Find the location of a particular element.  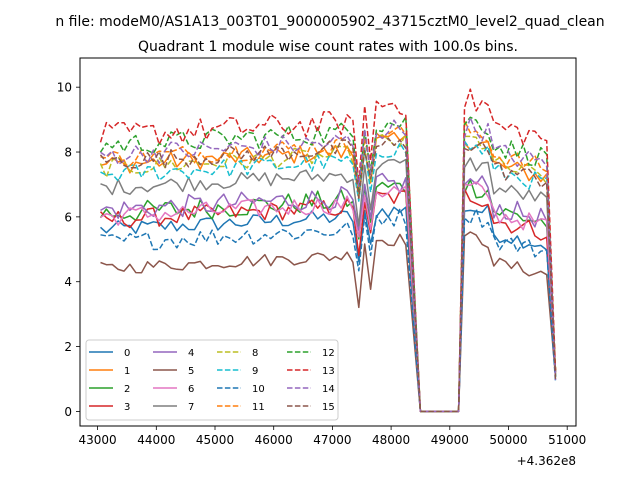

x-tick-label: 47000 is located at coordinates (332, 440).